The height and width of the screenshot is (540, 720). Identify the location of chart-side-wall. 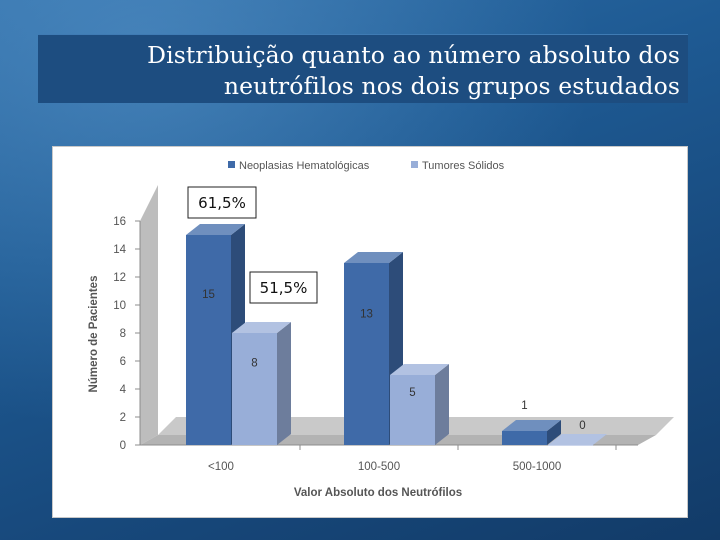
(149, 315).